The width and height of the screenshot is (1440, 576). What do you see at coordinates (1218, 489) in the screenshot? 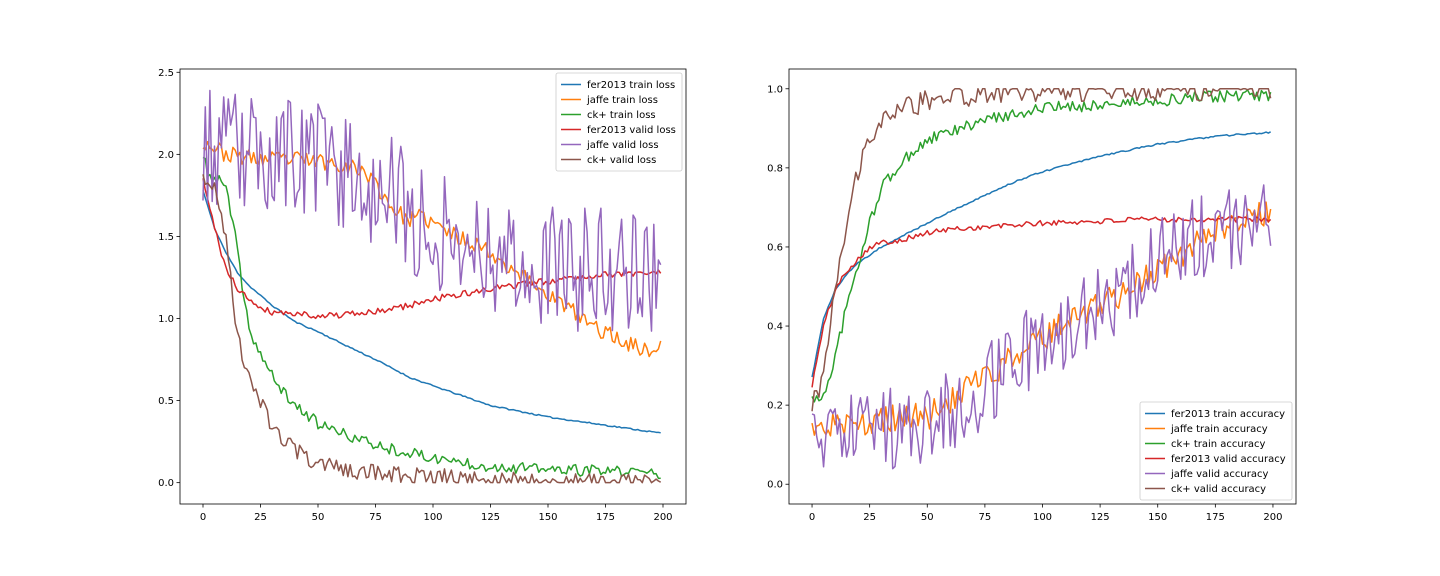
I see `legend-label: ck+ valid accuracy` at bounding box center [1218, 489].